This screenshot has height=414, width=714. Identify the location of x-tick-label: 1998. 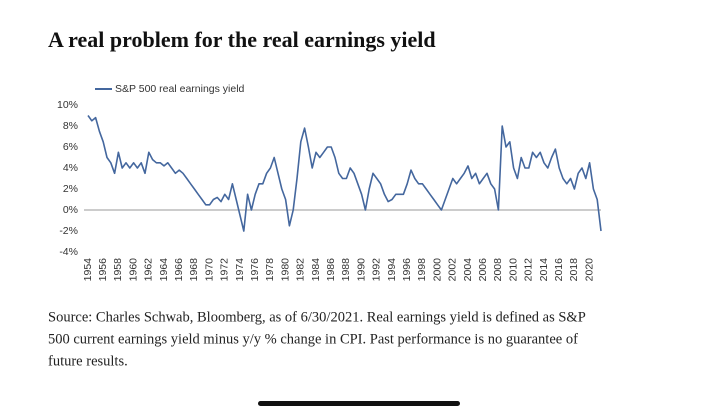
(422, 270).